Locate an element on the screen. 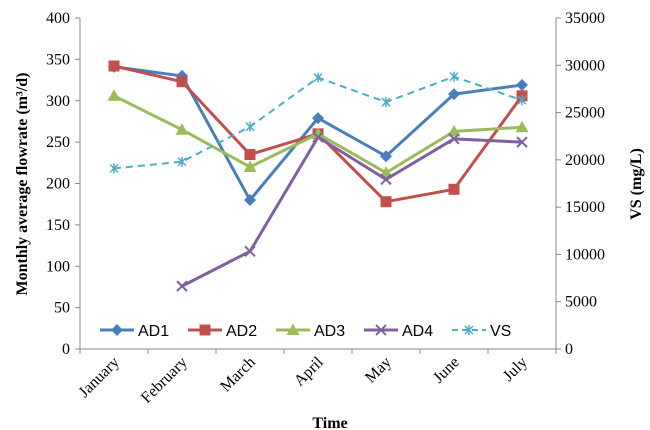  x-tick-label: April is located at coordinates (309, 371).